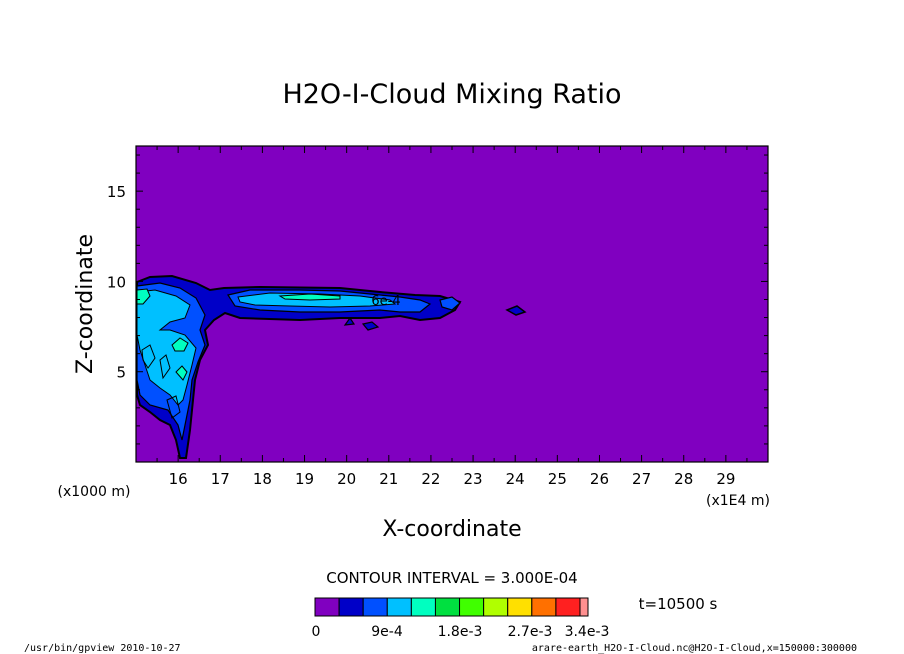 This screenshot has height=654, width=904. What do you see at coordinates (451, 529) in the screenshot?
I see `x-axis-label: X-coordinate` at bounding box center [451, 529].